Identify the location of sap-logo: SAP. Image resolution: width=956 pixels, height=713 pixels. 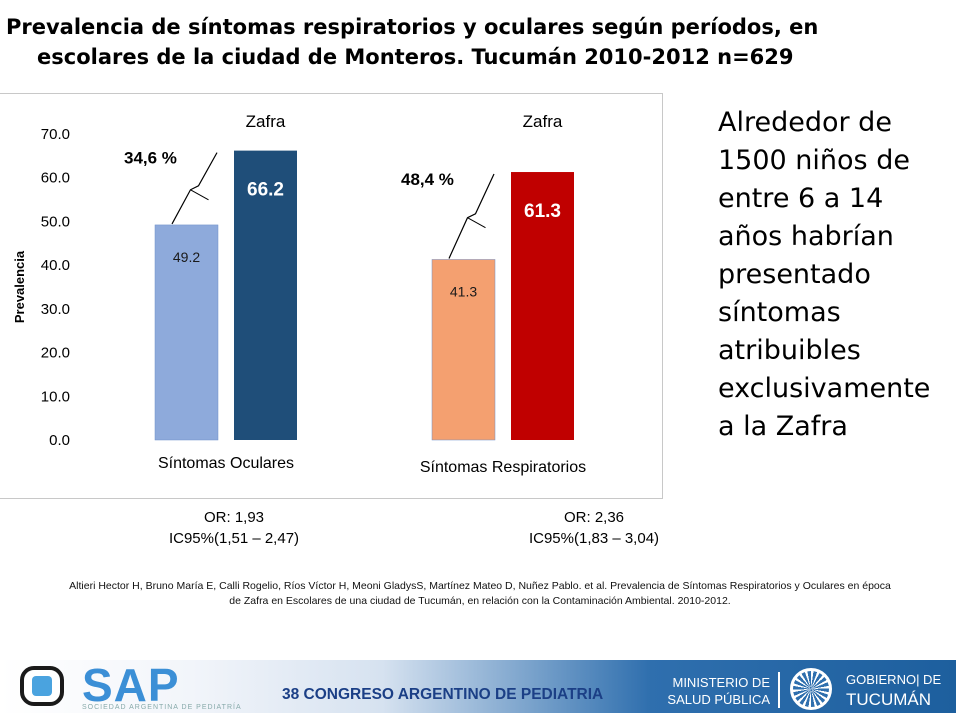
(131, 685).